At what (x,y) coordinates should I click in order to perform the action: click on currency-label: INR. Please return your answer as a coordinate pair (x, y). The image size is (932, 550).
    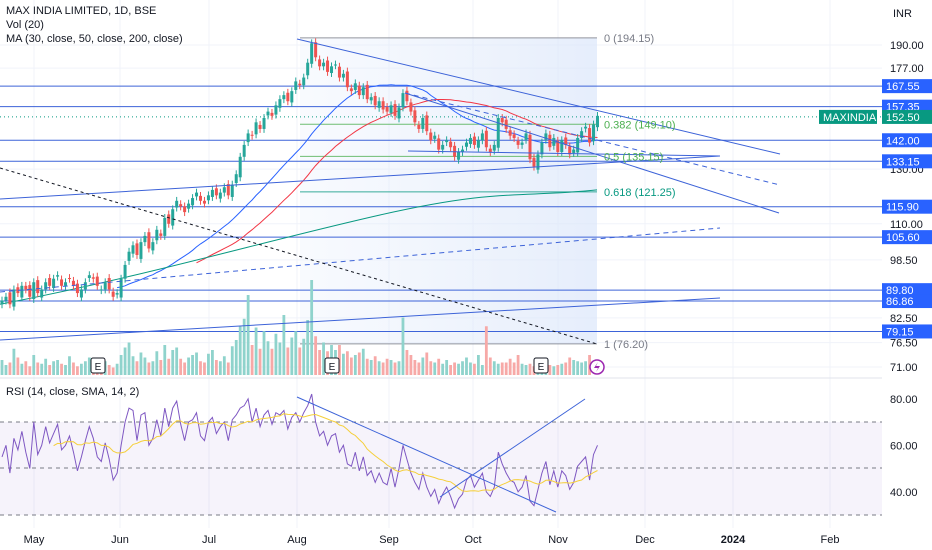
    Looking at the image, I should click on (902, 14).